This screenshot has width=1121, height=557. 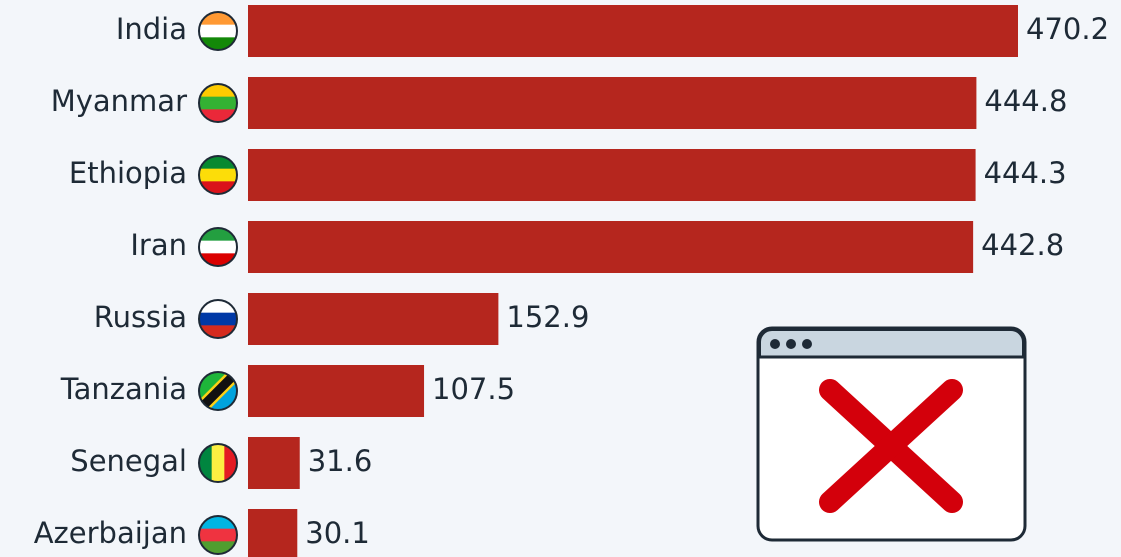 I want to click on category-label: Myanmar, so click(x=119, y=101).